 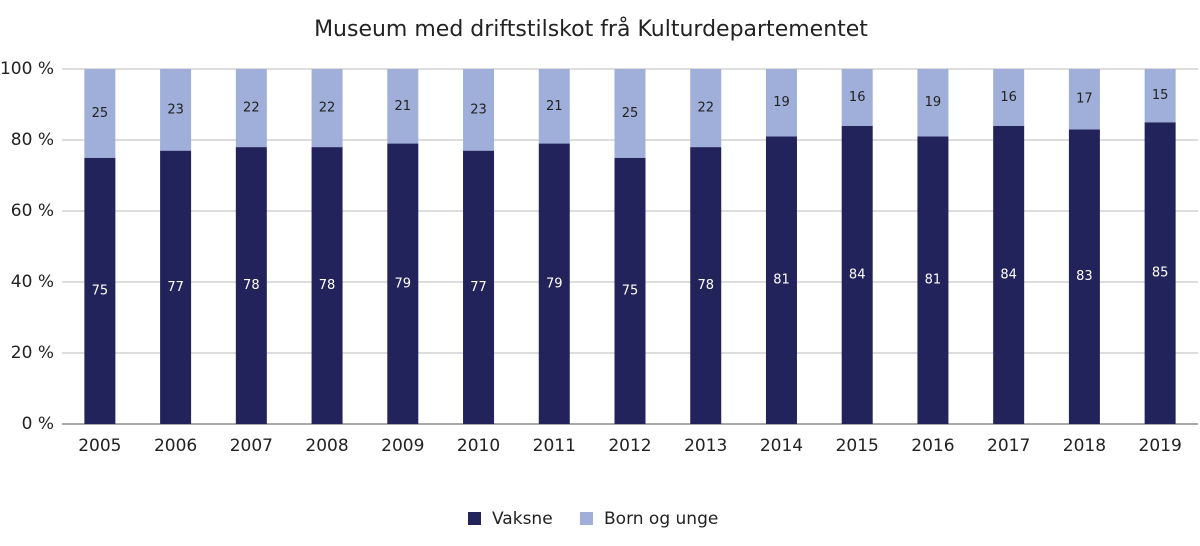 I want to click on y-tick-label: 40 %, so click(x=32, y=282).